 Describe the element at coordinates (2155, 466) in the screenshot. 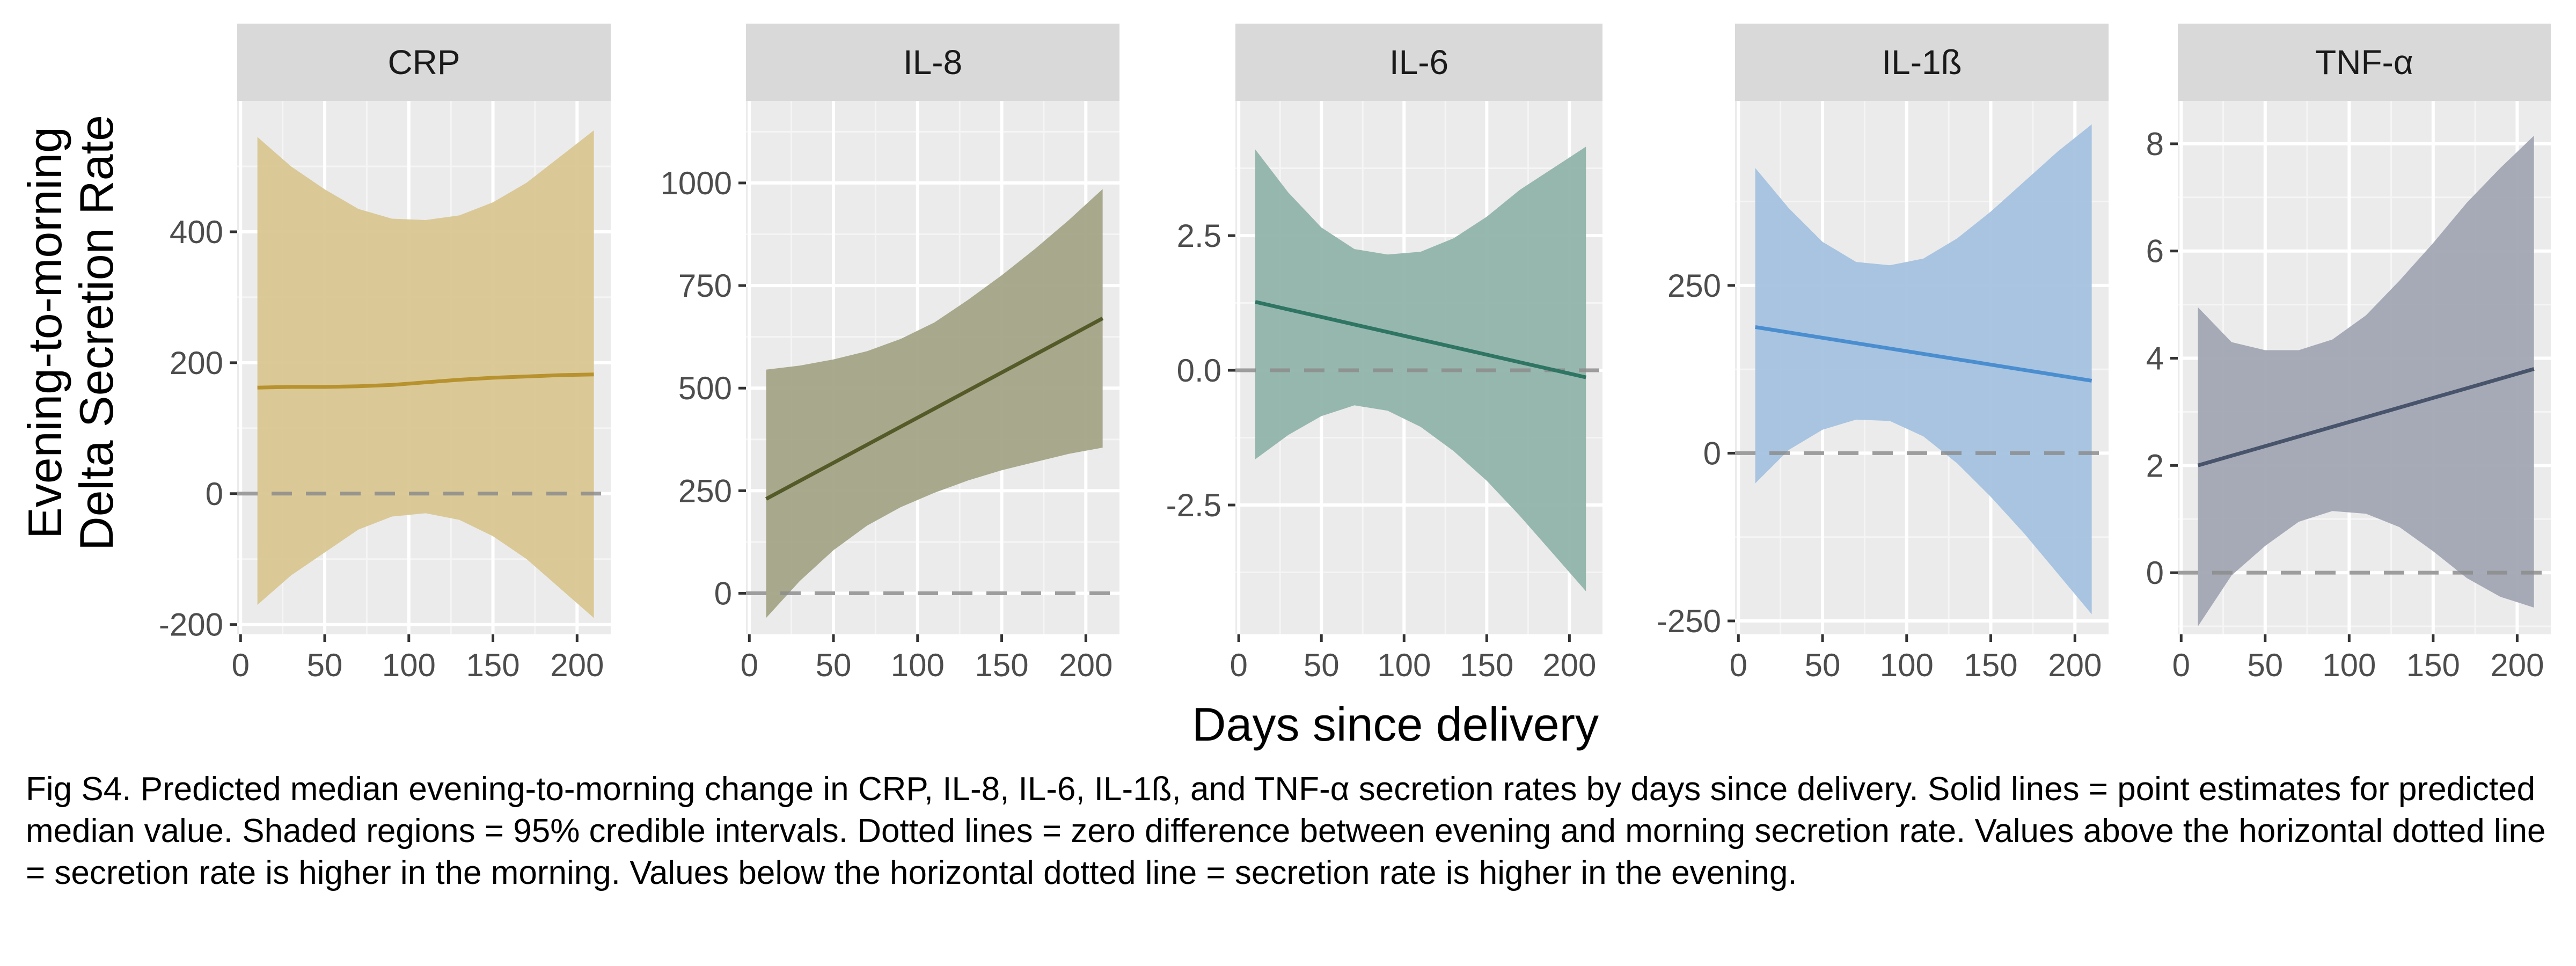

I see `y-tick-label: 2` at that location.